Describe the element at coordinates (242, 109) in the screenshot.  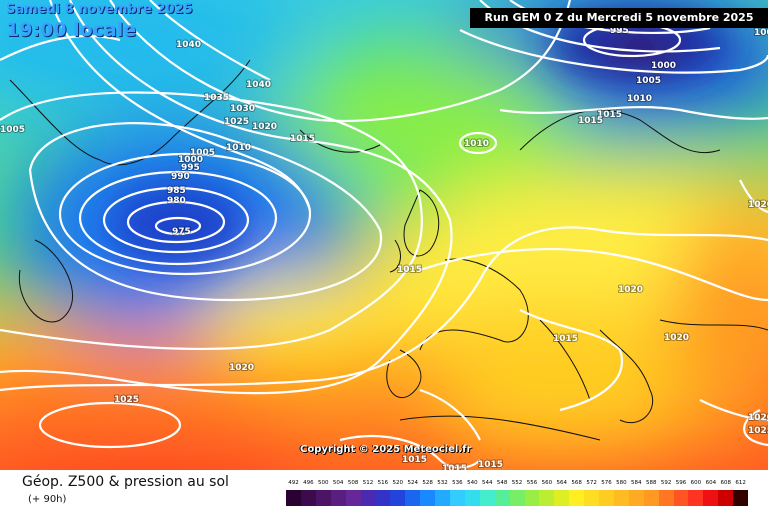
I see `pressure-label: 1030` at that location.